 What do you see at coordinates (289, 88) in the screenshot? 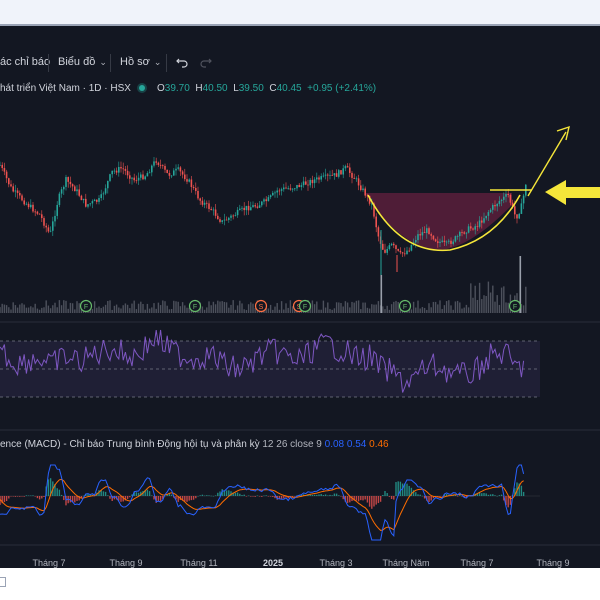
I see `close-value: 40.45` at bounding box center [289, 88].